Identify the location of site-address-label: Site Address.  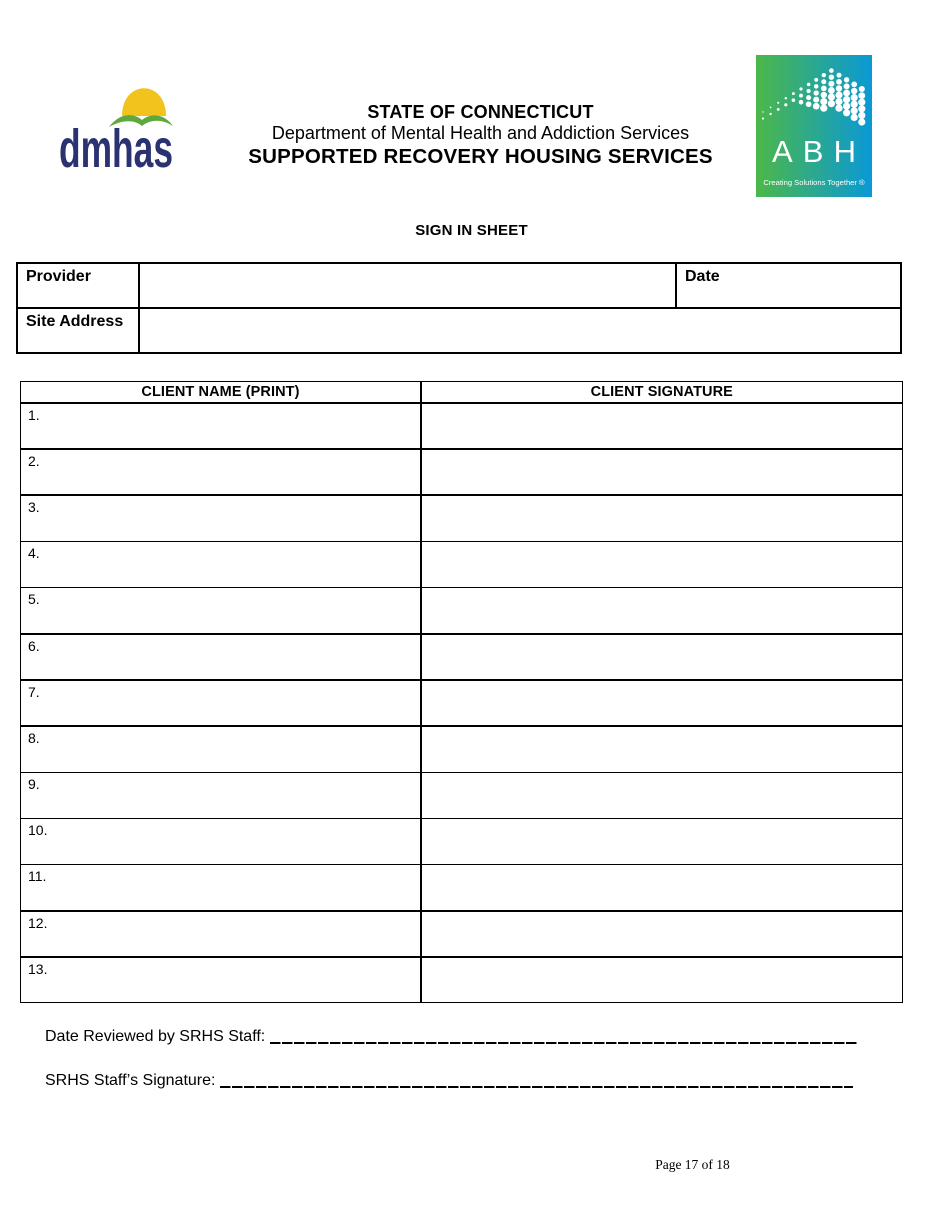
(75, 321).